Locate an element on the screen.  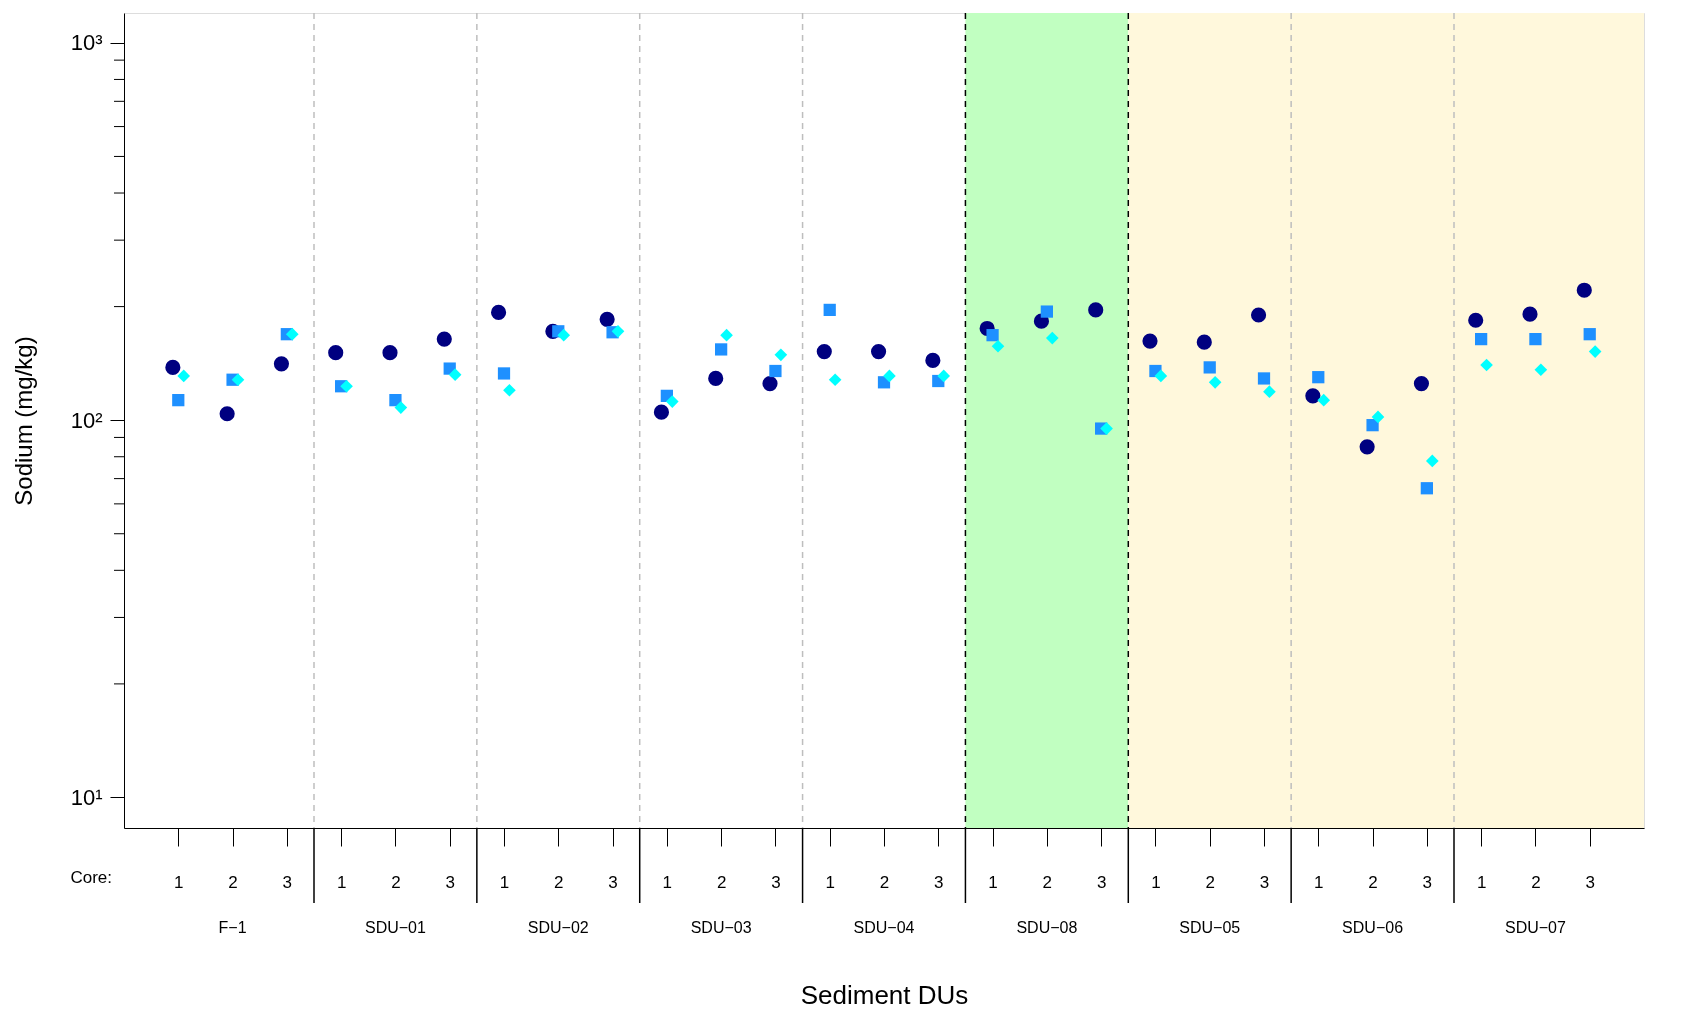
y-tick-label: 10³ is located at coordinates (86, 43).